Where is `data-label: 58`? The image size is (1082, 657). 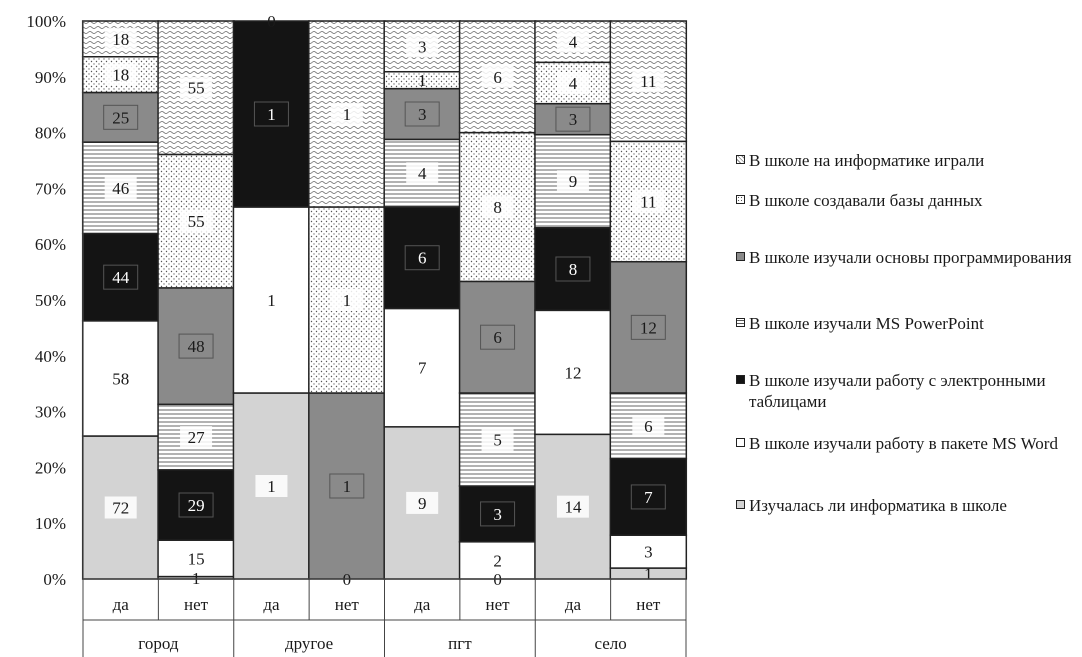 data-label: 58 is located at coordinates (120, 378).